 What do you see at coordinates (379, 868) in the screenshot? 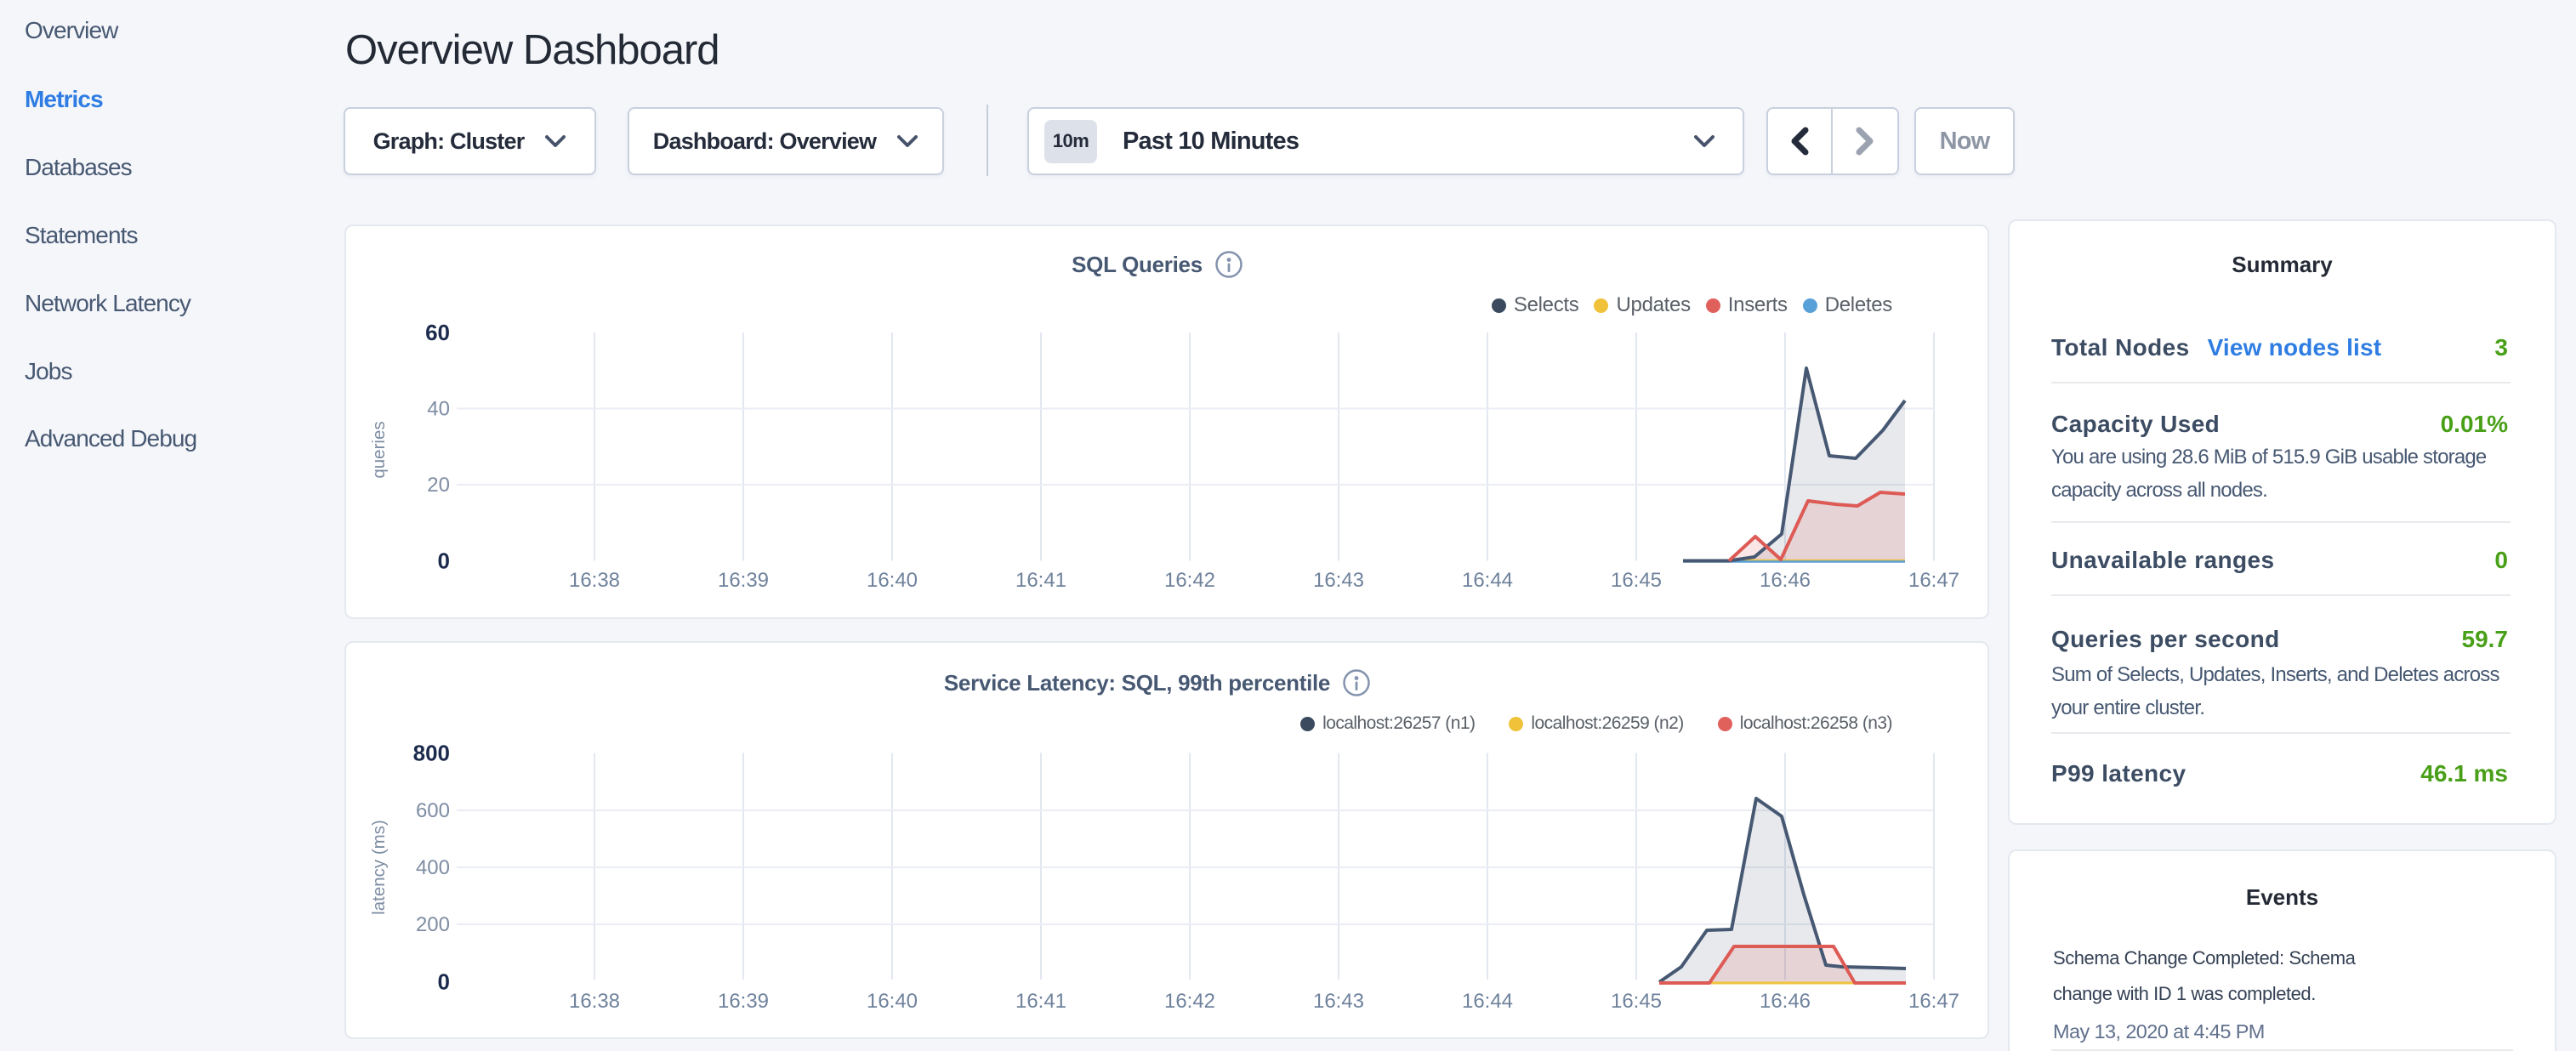
I see `svg-text: latency (ms)` at bounding box center [379, 868].